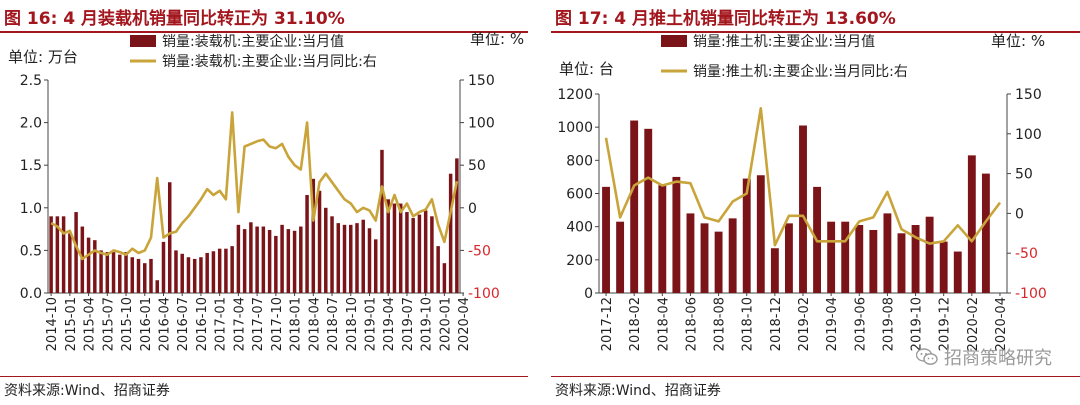  I want to click on x-tick-label: 2020-04, so click(1001, 324).